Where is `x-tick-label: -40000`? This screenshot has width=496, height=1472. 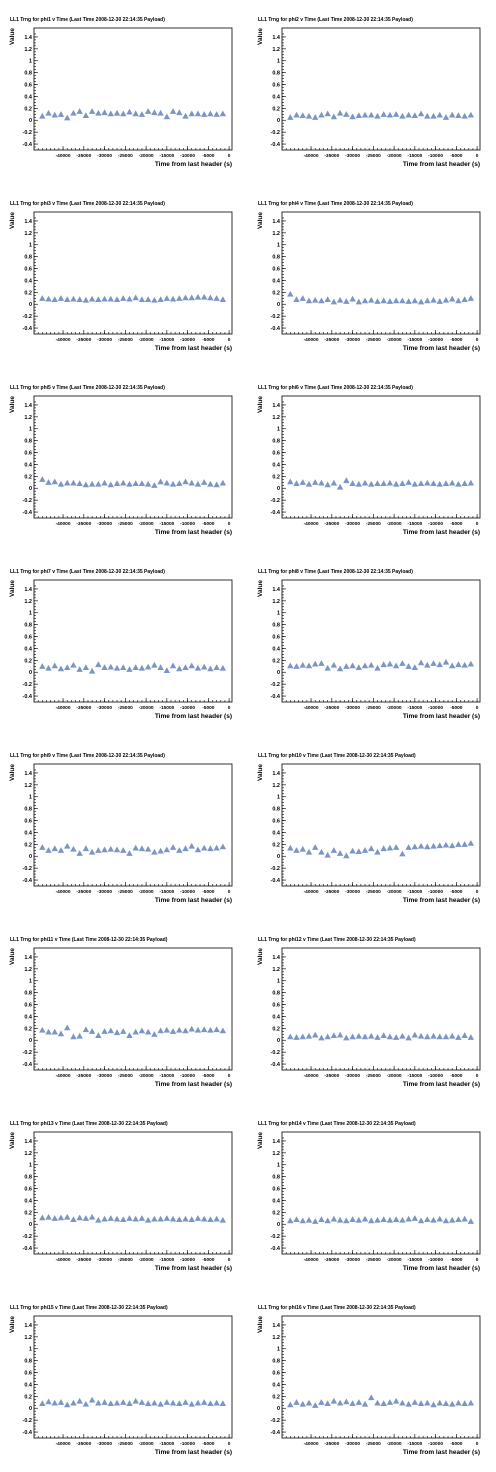
x-tick-label: -40000 is located at coordinates (63, 340).